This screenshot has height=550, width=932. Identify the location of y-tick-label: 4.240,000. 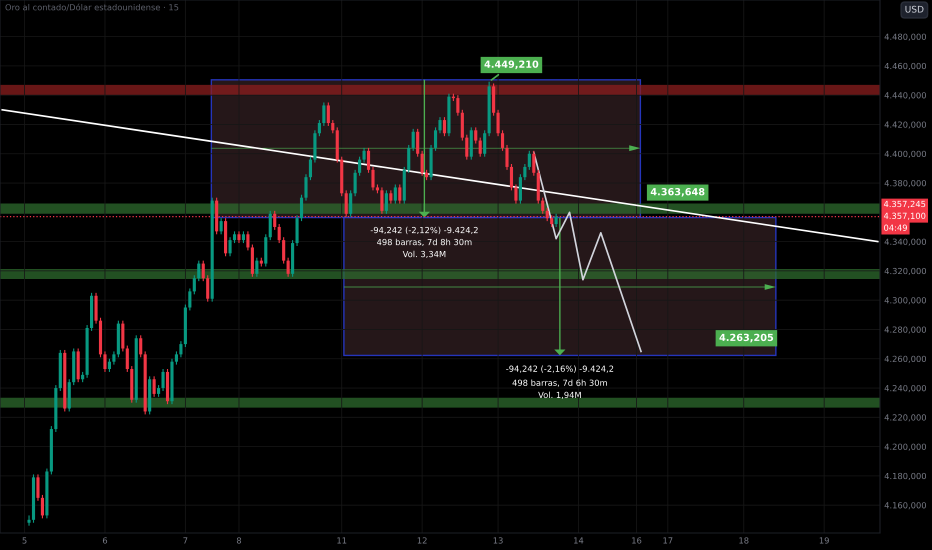
(905, 388).